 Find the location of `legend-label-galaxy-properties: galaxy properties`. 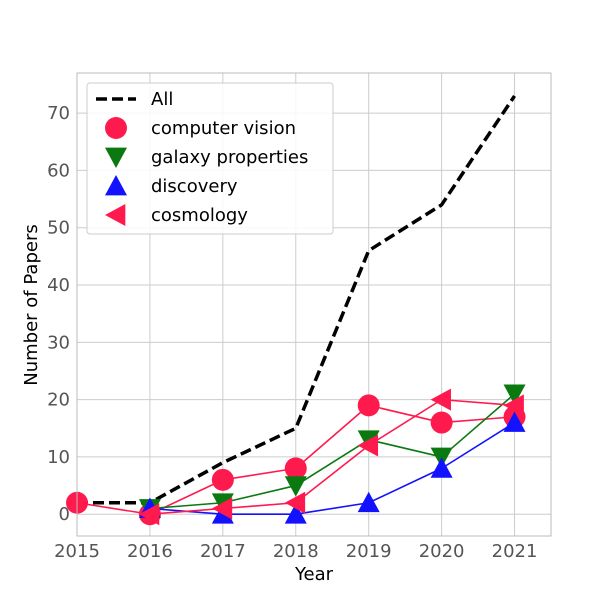

legend-label-galaxy-properties: galaxy properties is located at coordinates (229, 157).